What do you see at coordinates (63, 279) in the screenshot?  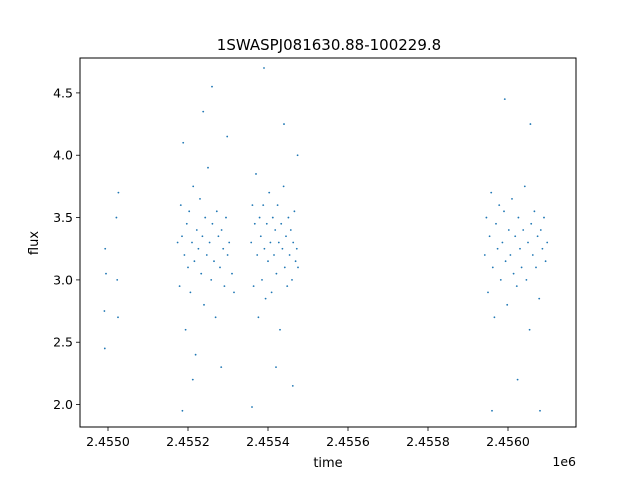 I see `y-tick-label: 3.0` at bounding box center [63, 279].